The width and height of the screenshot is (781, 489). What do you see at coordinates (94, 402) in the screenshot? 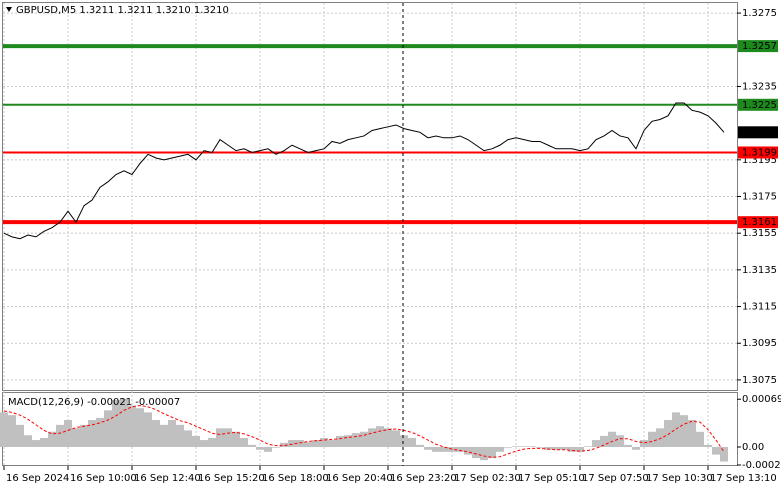
I see `macd-title: MACD(12,26,9) -0.00021 -0.00007` at bounding box center [94, 402].